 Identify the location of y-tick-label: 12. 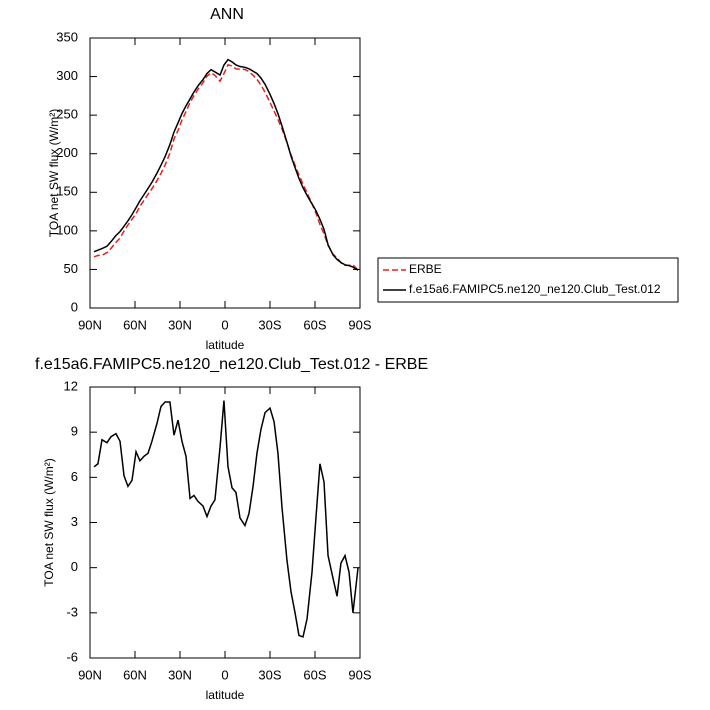
(71, 385).